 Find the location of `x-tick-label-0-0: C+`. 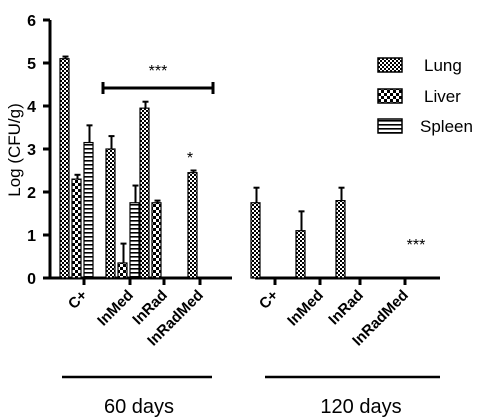

x-tick-label-0-0: C+ is located at coordinates (78, 300).